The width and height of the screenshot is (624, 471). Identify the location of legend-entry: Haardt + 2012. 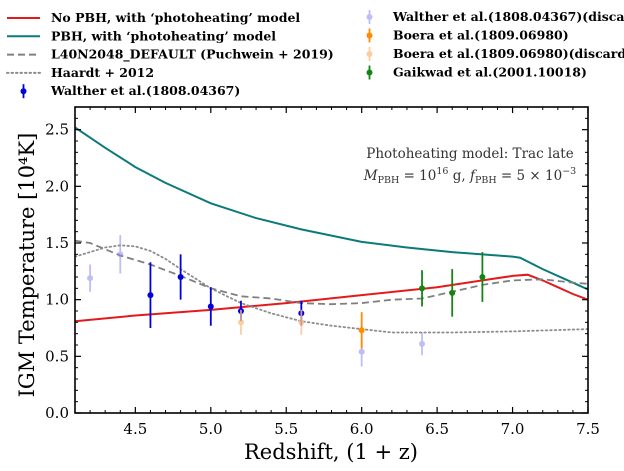
(80, 72).